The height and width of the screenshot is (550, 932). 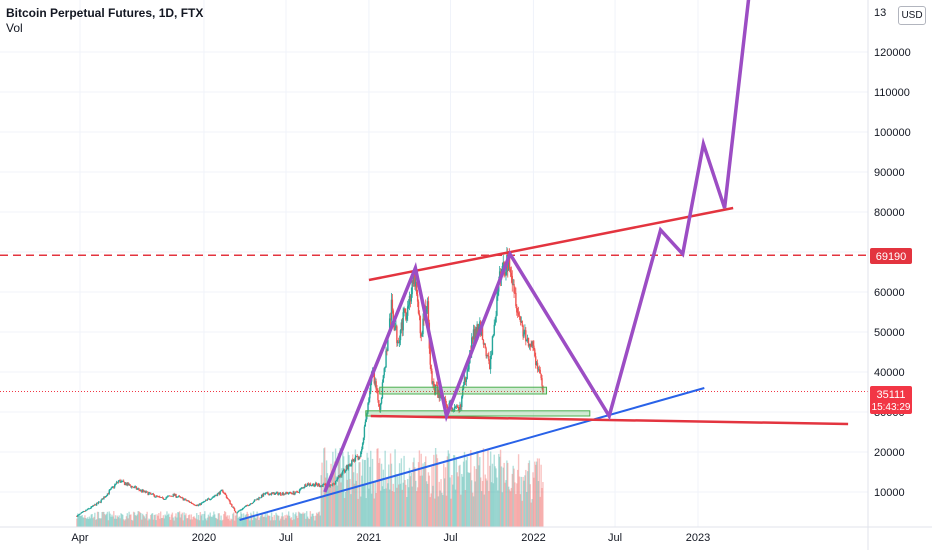 I want to click on price-labels: 69190 35111 15:43:29, so click(x=891, y=331).